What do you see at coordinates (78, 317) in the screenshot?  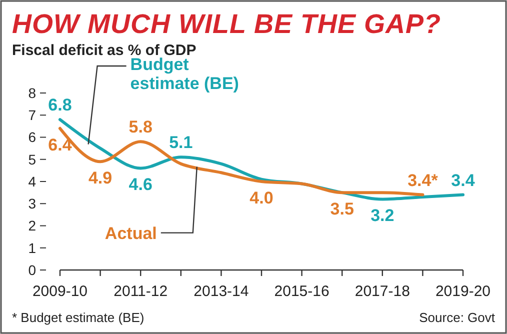 I see `text: * Budget estimate (BE)` at bounding box center [78, 317].